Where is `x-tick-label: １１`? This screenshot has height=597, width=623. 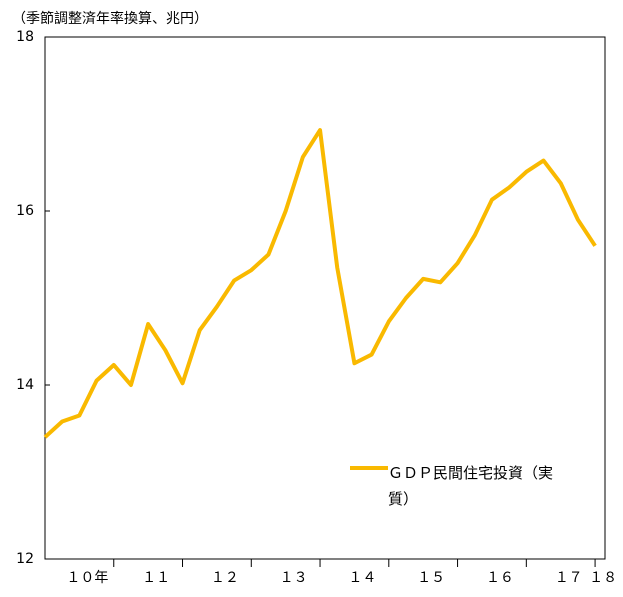 x-tick-label: １１ is located at coordinates (156, 578).